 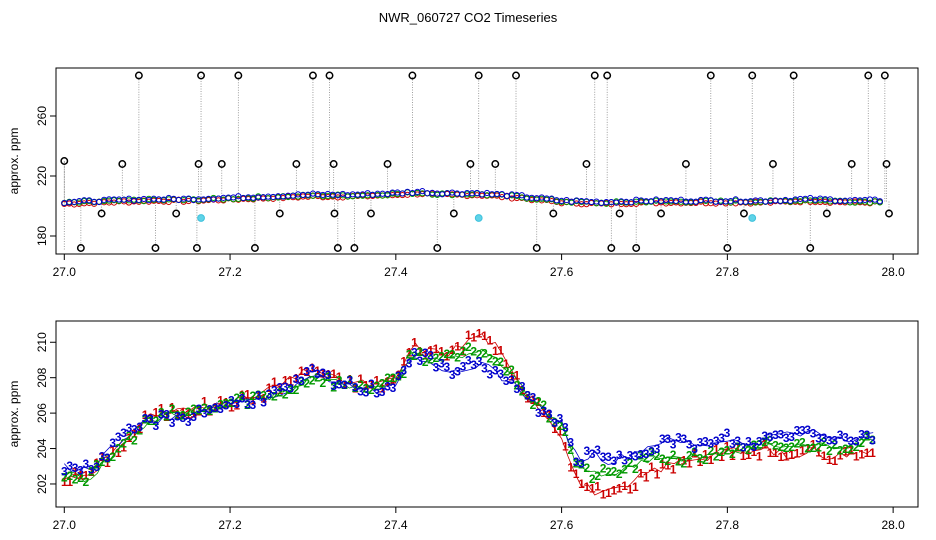 I want to click on x-tick-label: 27.4, so click(x=396, y=272).